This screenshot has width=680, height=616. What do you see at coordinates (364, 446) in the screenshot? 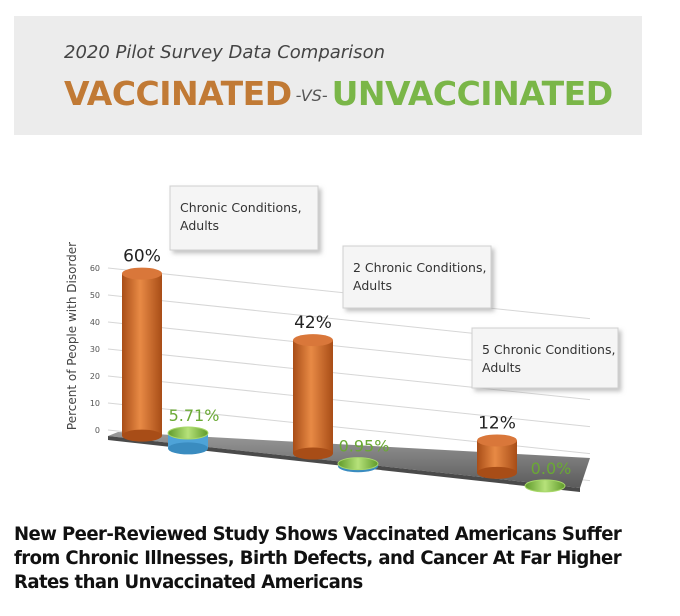
I see `data-label-unvaccinated: 0.95%` at bounding box center [364, 446].